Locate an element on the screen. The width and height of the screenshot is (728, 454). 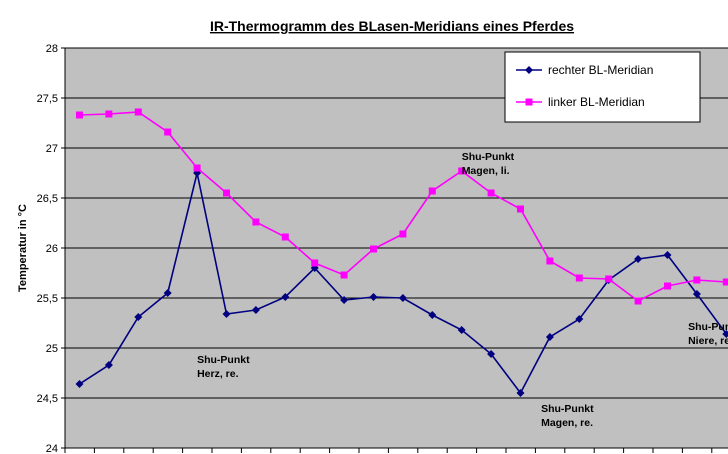
y-tick-label: 27,5 is located at coordinates (47, 99).